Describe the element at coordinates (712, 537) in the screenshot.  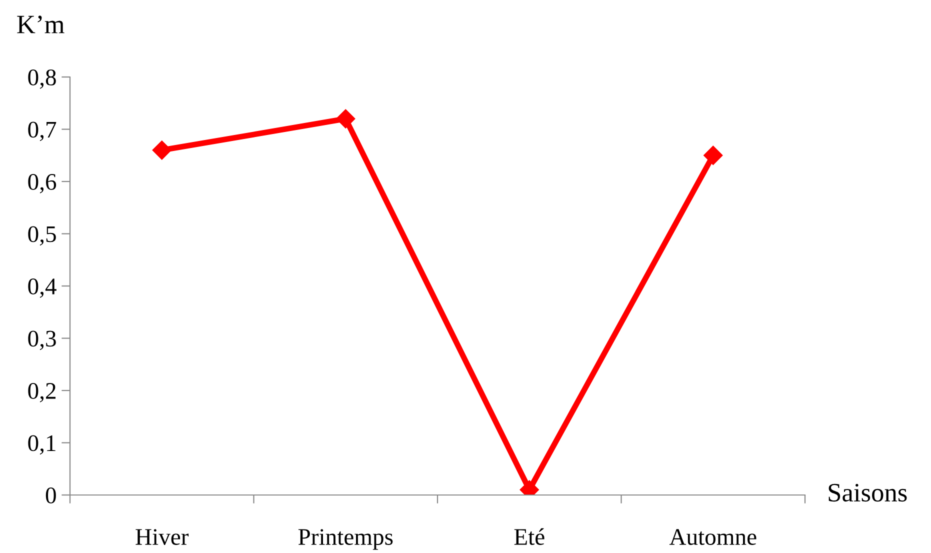
I see `x-tick-label: Automne` at that location.